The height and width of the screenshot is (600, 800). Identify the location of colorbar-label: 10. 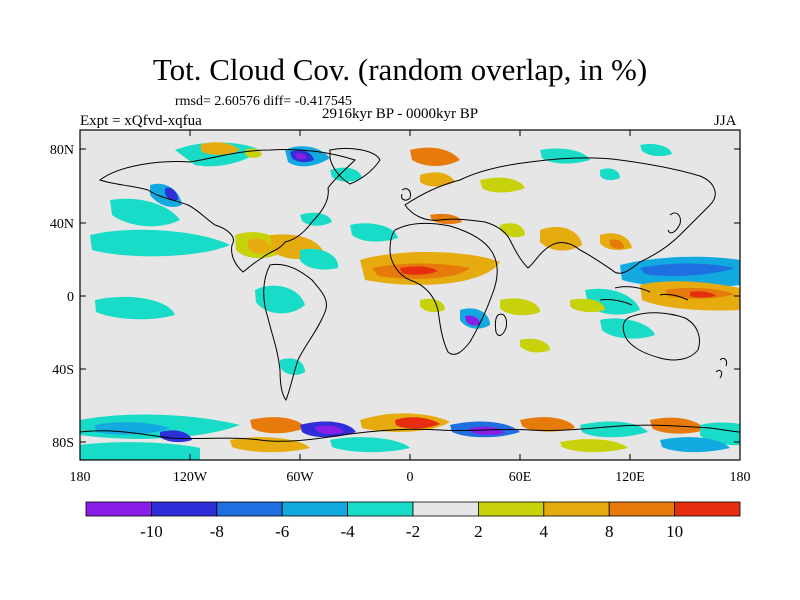
(674, 531).